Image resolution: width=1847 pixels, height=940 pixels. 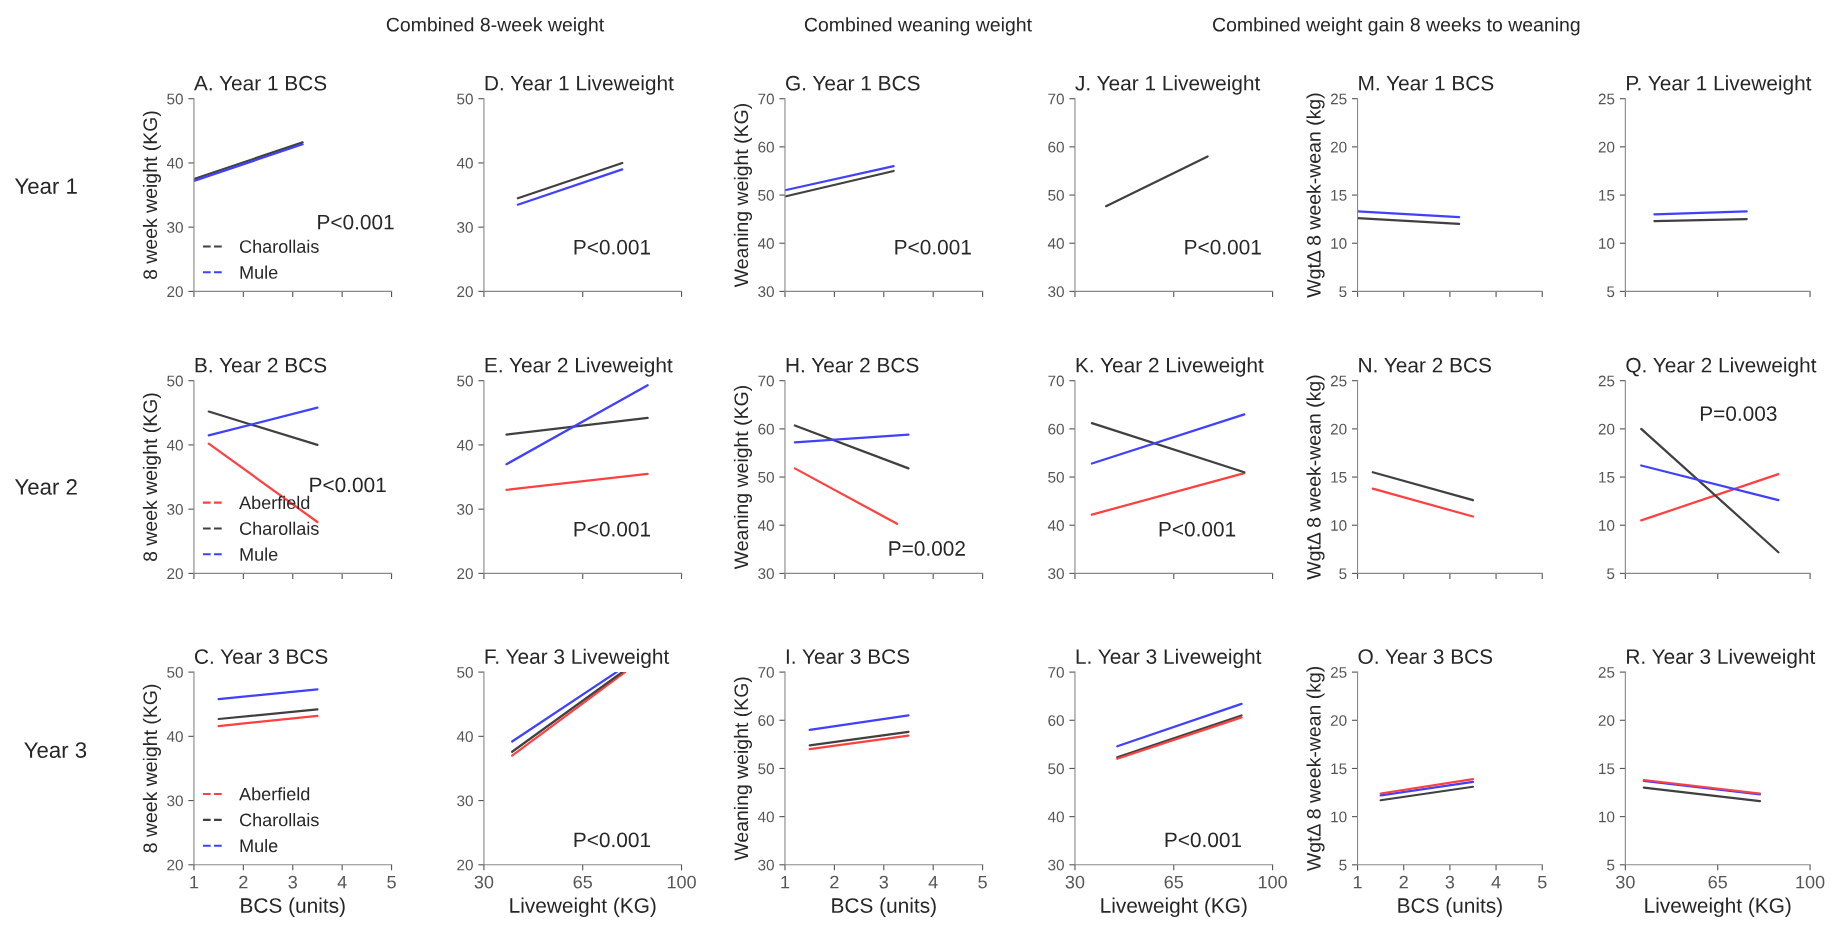 What do you see at coordinates (577, 658) in the screenshot?
I see `chart-title: F. Year 3 Liveweight` at bounding box center [577, 658].